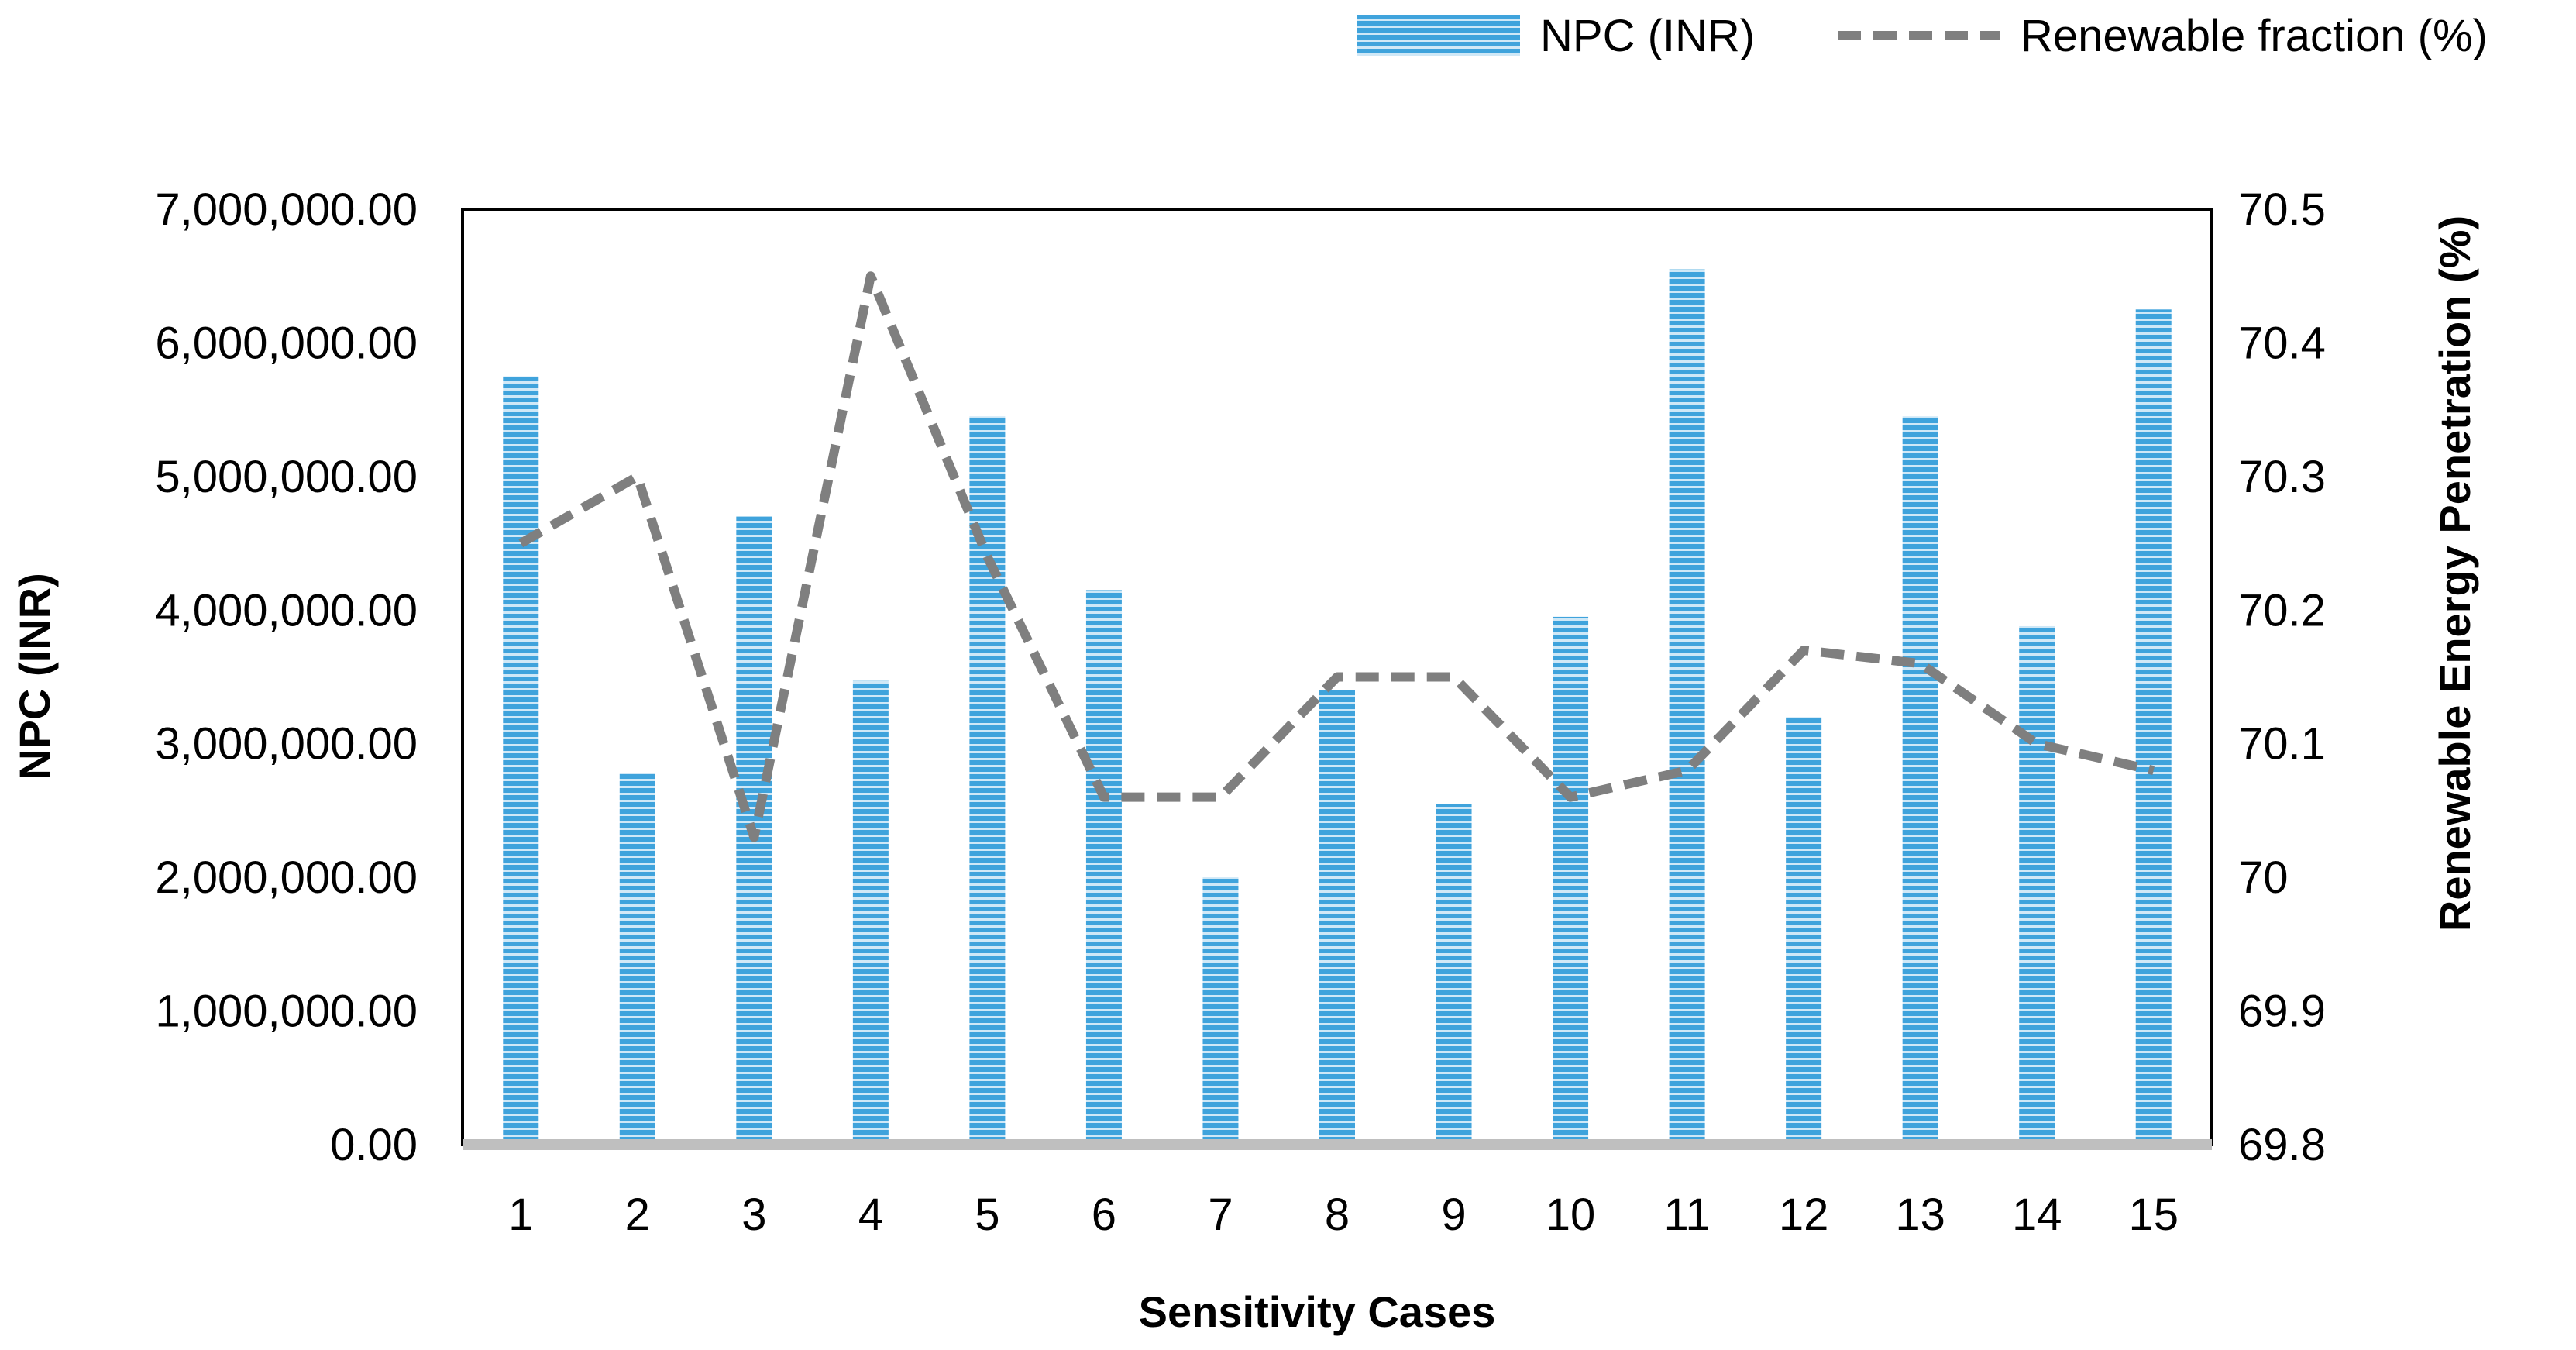 The height and width of the screenshot is (1350, 2576). I want to click on y-tick-label: 4,000,000.00, so click(286, 610).